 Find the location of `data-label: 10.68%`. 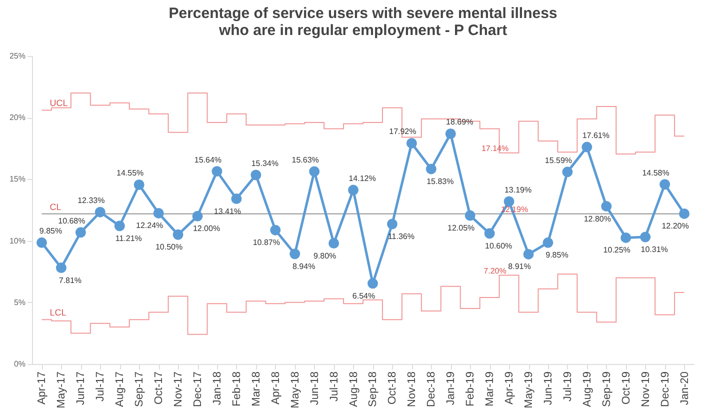

data-label: 10.68% is located at coordinates (72, 221).